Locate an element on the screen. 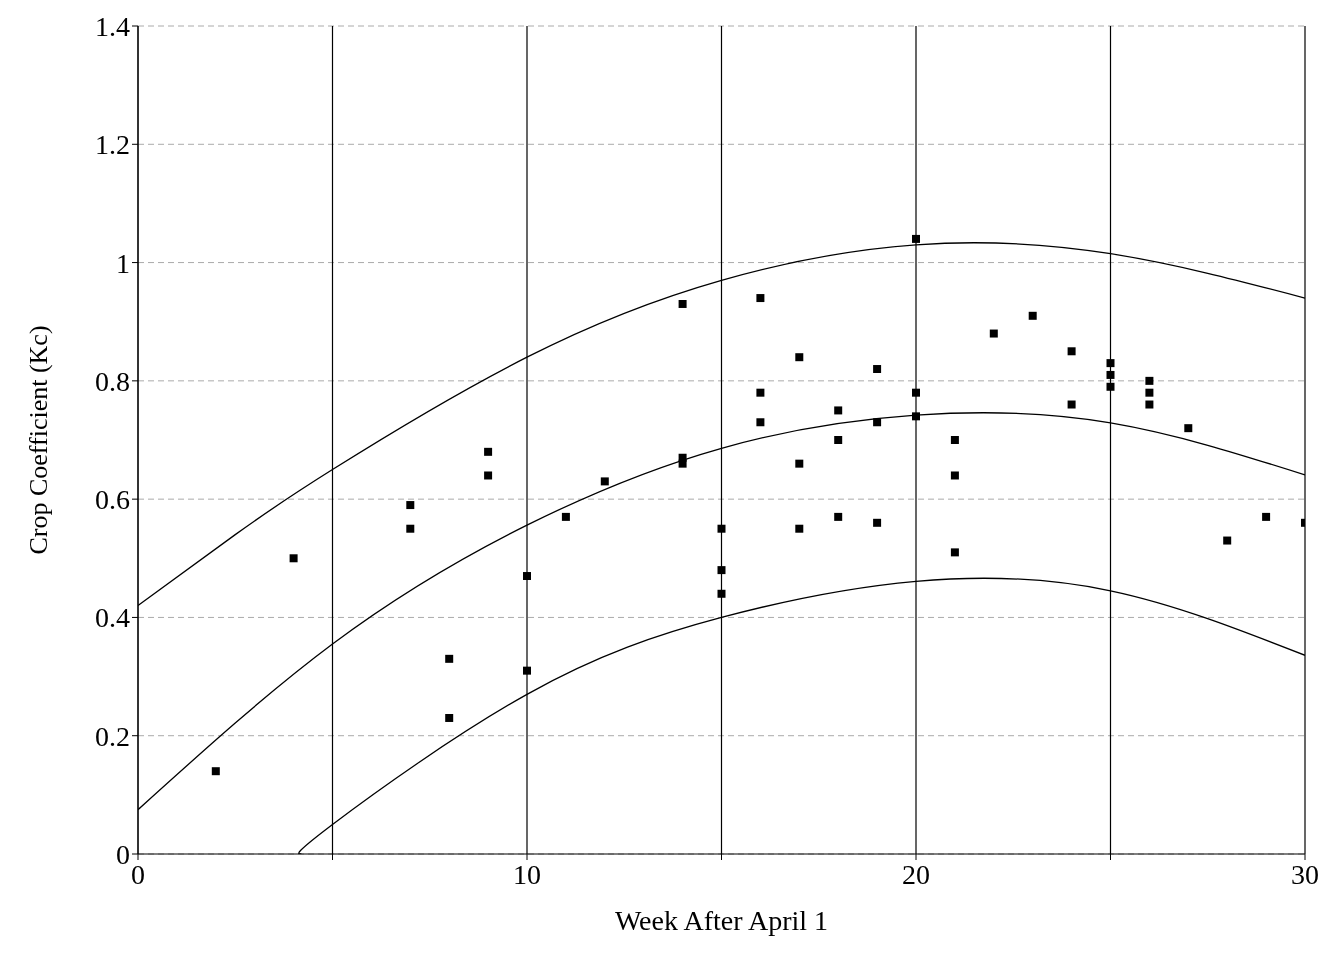 This screenshot has height=962, width=1329. x-tick-label: 30 is located at coordinates (1305, 874).